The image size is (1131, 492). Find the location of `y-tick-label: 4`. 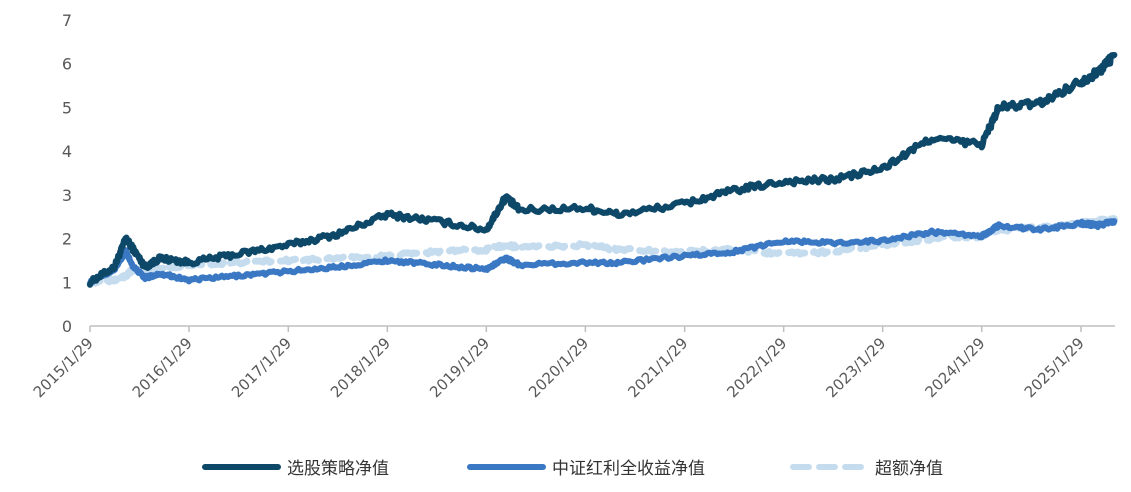

y-tick-label: 4 is located at coordinates (67, 151).